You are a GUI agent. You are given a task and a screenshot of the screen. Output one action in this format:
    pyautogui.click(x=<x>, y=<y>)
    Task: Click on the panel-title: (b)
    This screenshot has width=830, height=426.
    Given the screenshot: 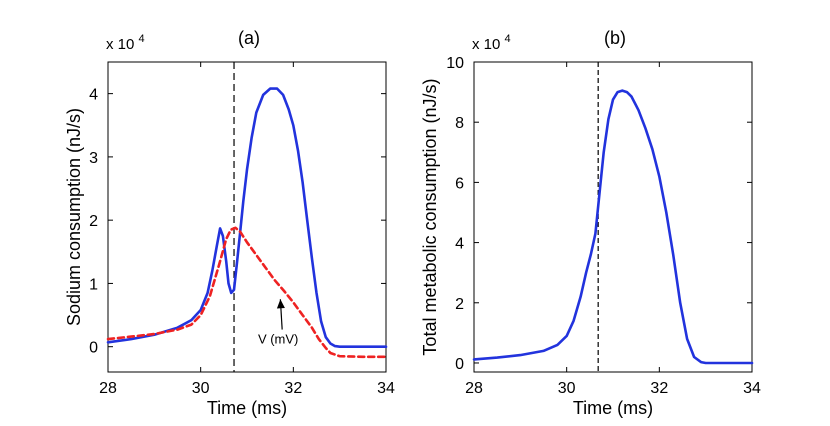 What is the action you would take?
    pyautogui.click(x=615, y=38)
    